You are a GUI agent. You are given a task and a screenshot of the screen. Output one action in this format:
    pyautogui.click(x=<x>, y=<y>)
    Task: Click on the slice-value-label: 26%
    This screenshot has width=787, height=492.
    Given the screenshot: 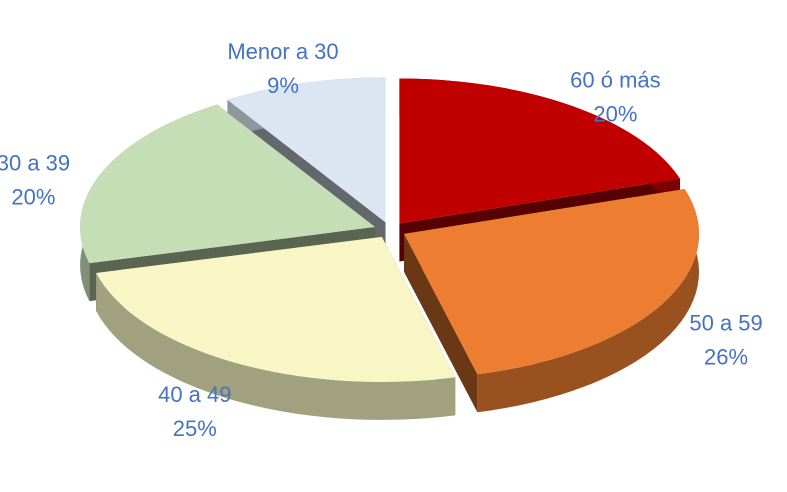 What is the action you would take?
    pyautogui.click(x=726, y=357)
    